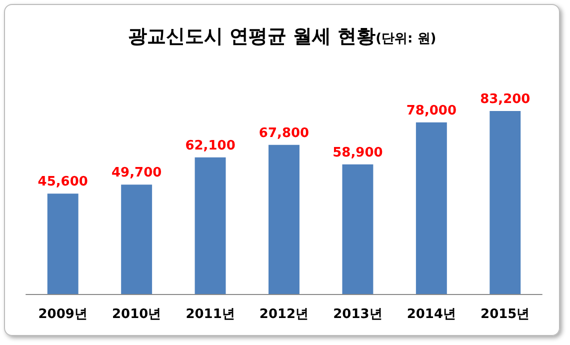 Image resolution: width=570 pixels, height=345 pixels. What do you see at coordinates (357, 152) in the screenshot?
I see `data-label: 58,900` at bounding box center [357, 152].